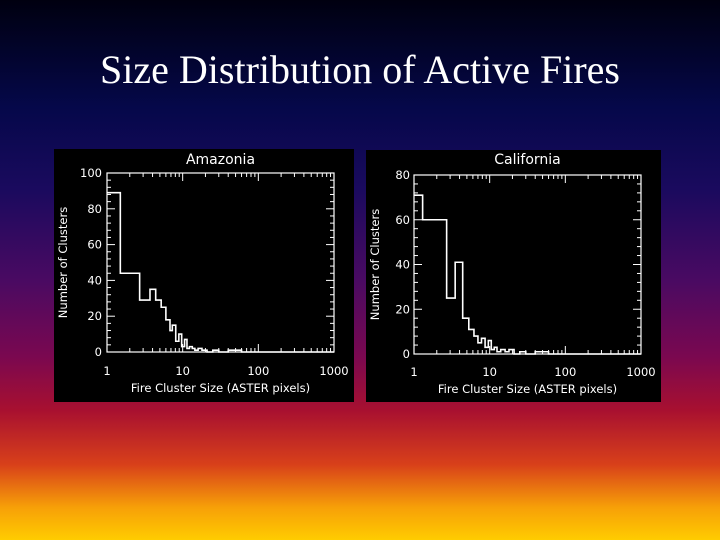  I want to click on amazonia-y-axis-label: Number of Clusters, so click(63, 262).